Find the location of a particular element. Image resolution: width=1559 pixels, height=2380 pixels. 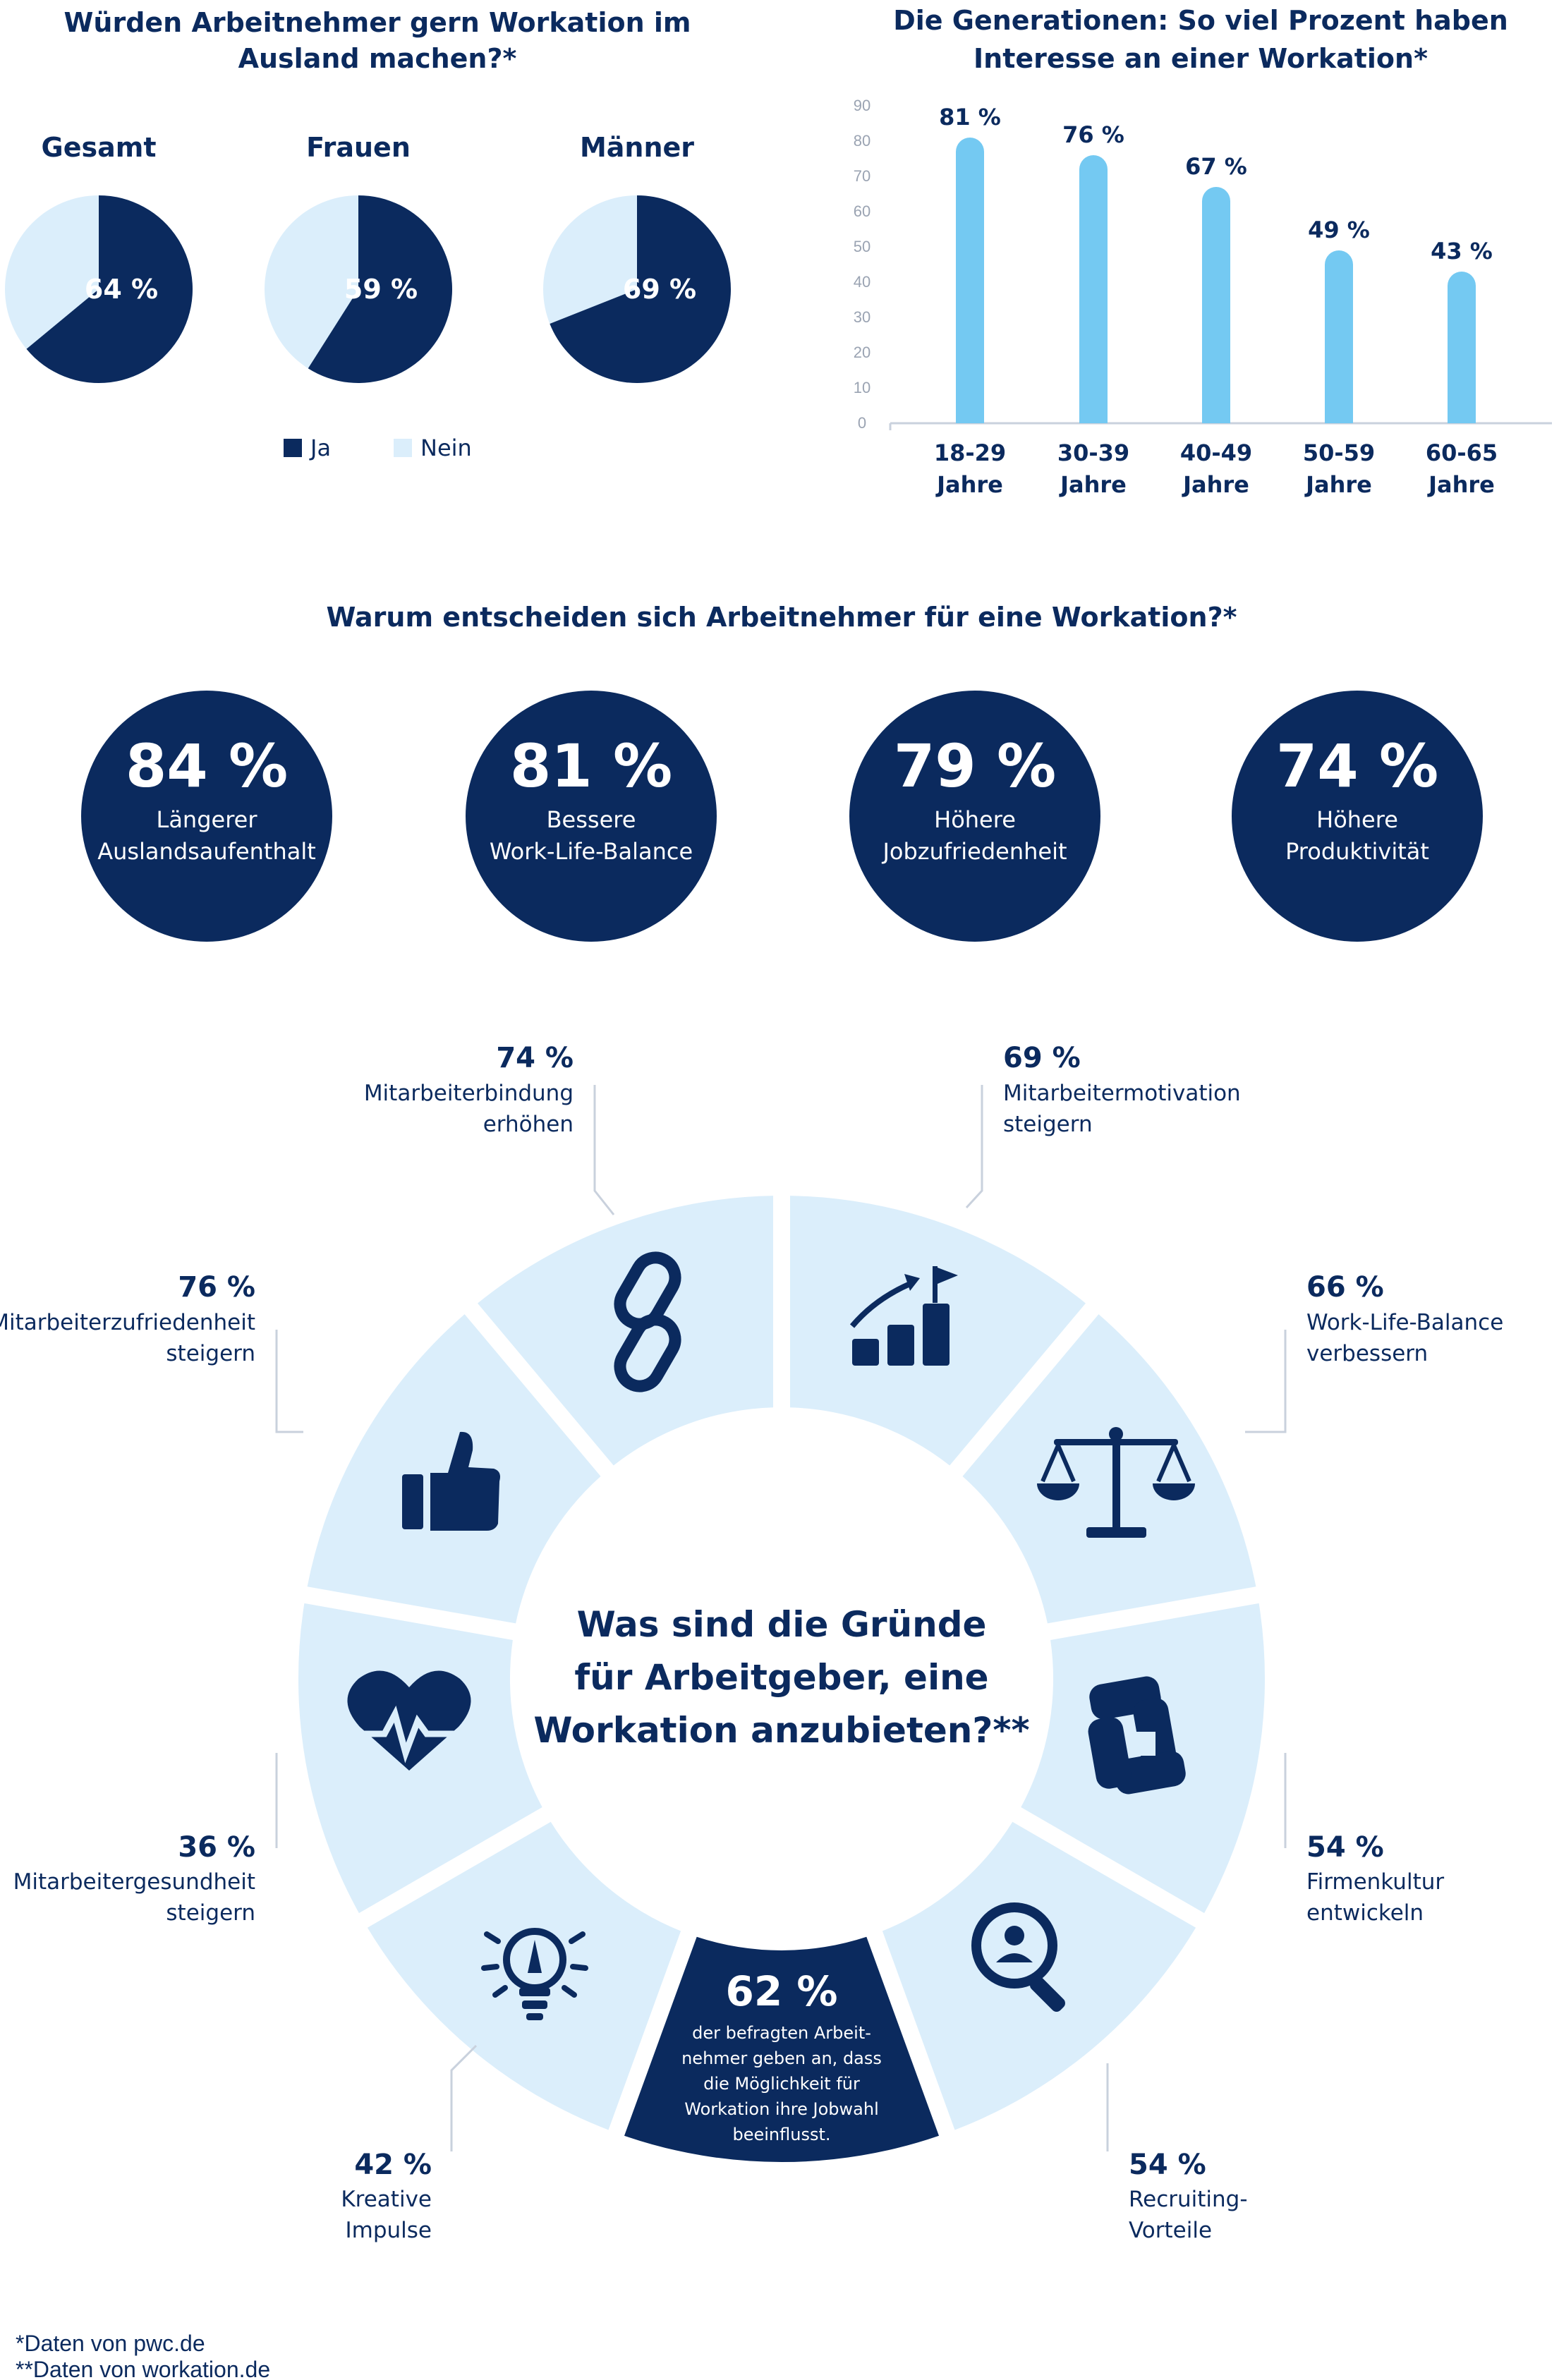

reason-label-line2: Jobzufriedenheit is located at coordinates (974, 852).